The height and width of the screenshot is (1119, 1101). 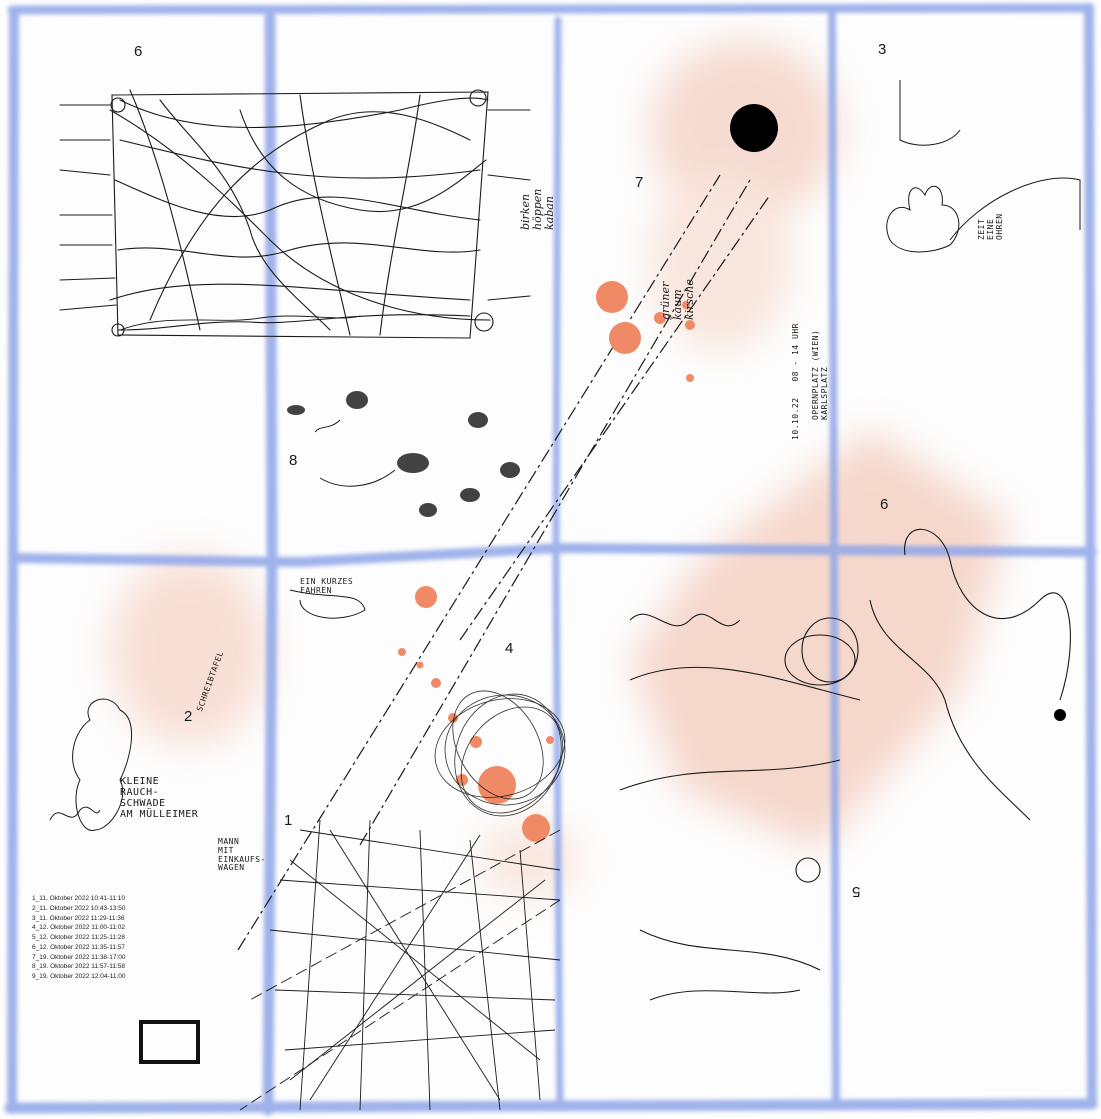 What do you see at coordinates (79, 976) in the screenshot?
I see `legend-row: 9_19. Oktober 2022 12:04-11:00` at bounding box center [79, 976].